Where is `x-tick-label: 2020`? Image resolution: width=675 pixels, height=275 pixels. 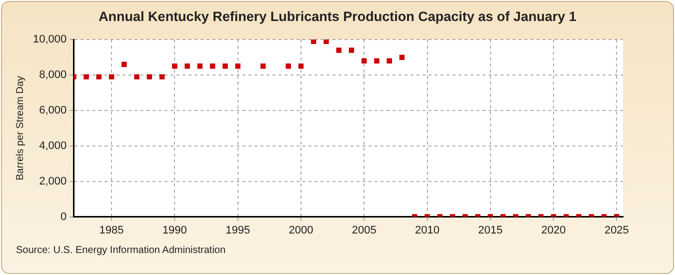
x-tick-label: 2020 is located at coordinates (553, 230).